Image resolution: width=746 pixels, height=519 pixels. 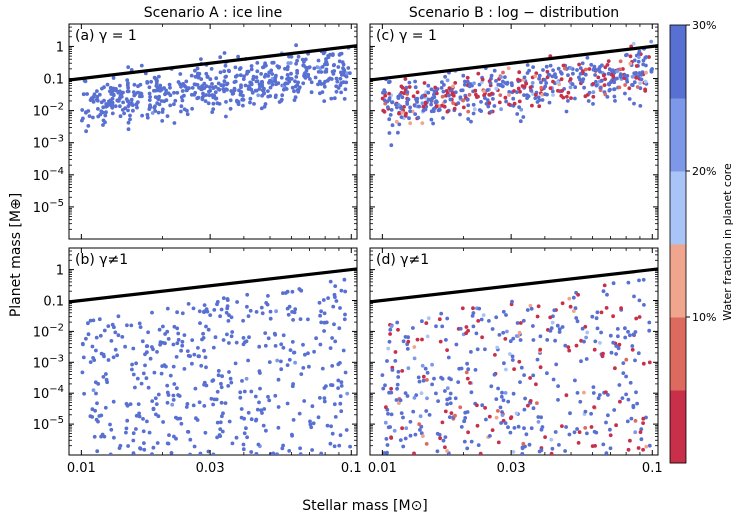 What do you see at coordinates (210, 468) in the screenshot?
I see `x-tick-label: 0.03` at bounding box center [210, 468].